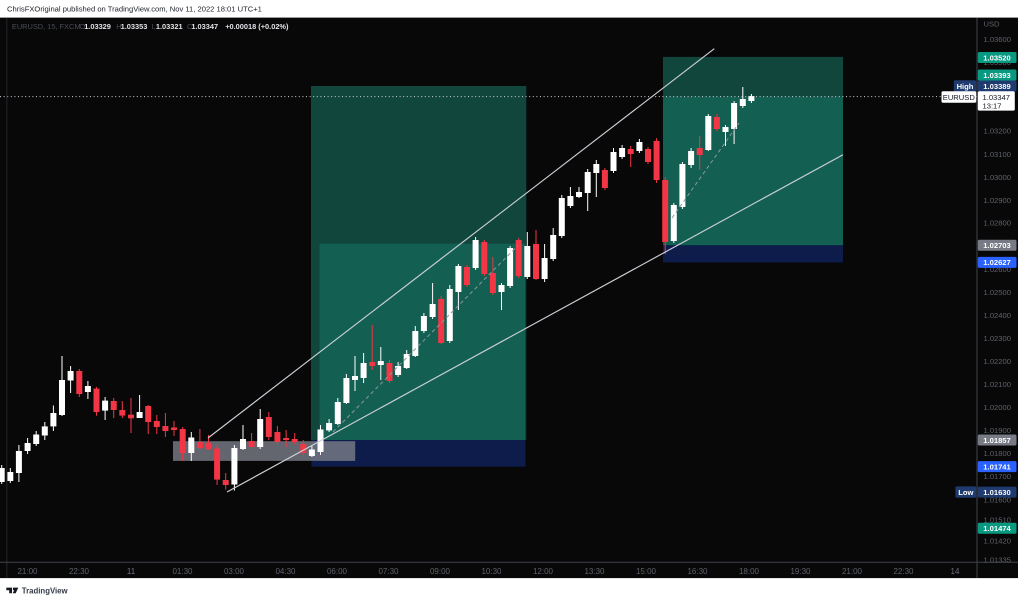 The height and width of the screenshot is (607, 1024). Describe the element at coordinates (131, 571) in the screenshot. I see `svg-text: 11` at that location.